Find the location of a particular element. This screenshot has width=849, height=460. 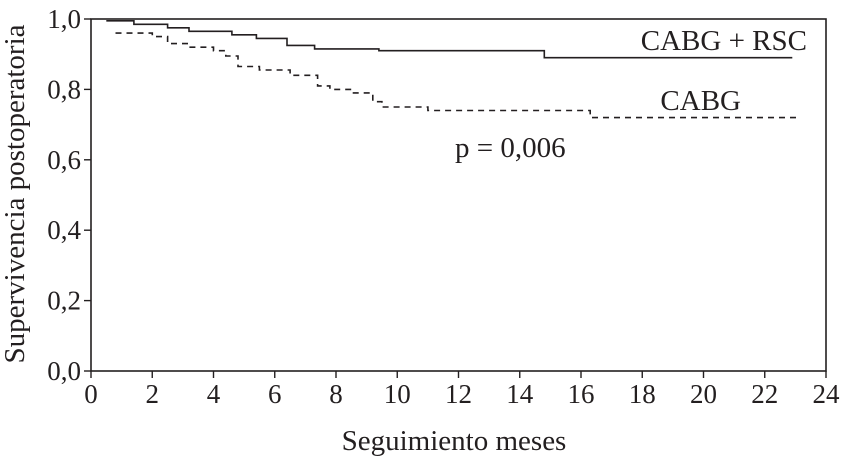

x-tick-label: 20 is located at coordinates (703, 394).